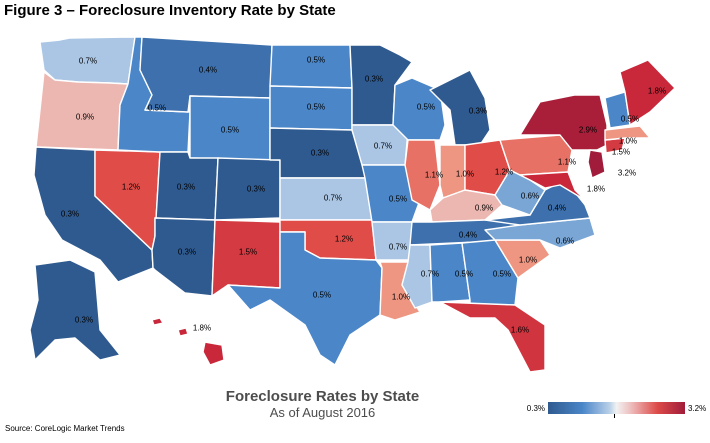 The width and height of the screenshot is (710, 443). Describe the element at coordinates (157, 108) in the screenshot. I see `state-label-id: 0.5%` at that location.